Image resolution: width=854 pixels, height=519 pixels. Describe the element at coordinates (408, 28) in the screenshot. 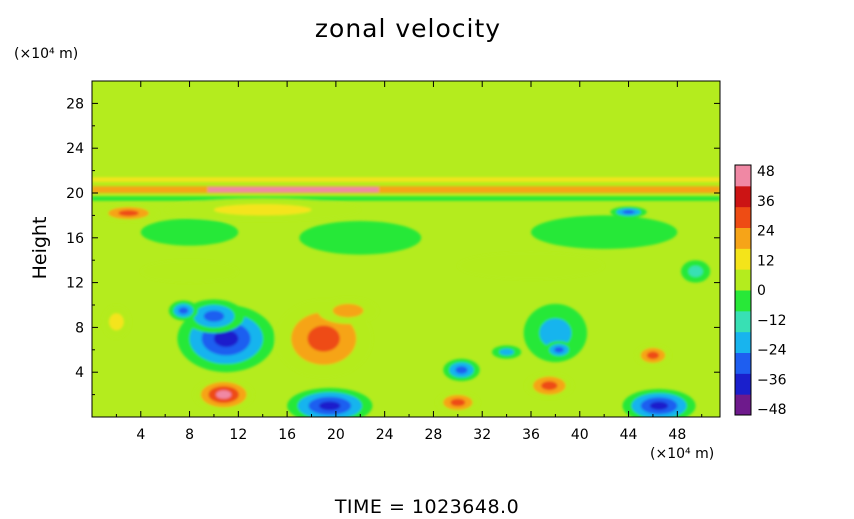

I see `chart-title: zonal velocity` at that location.